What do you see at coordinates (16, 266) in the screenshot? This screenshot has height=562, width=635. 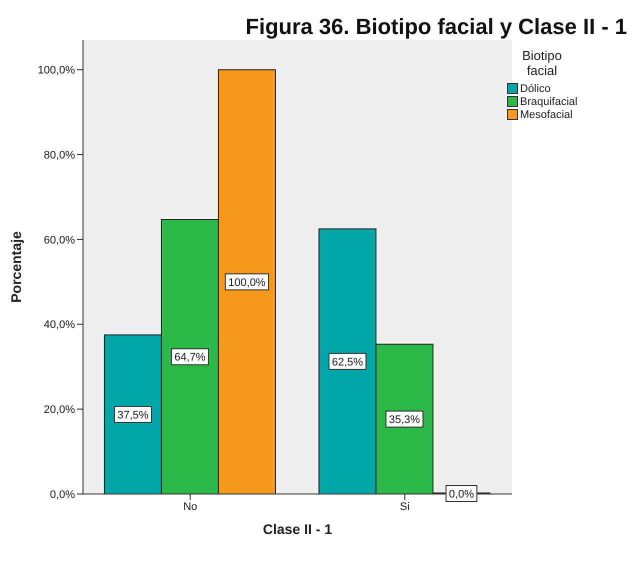 I see `y-axis-title: Porcentaje` at bounding box center [16, 266].